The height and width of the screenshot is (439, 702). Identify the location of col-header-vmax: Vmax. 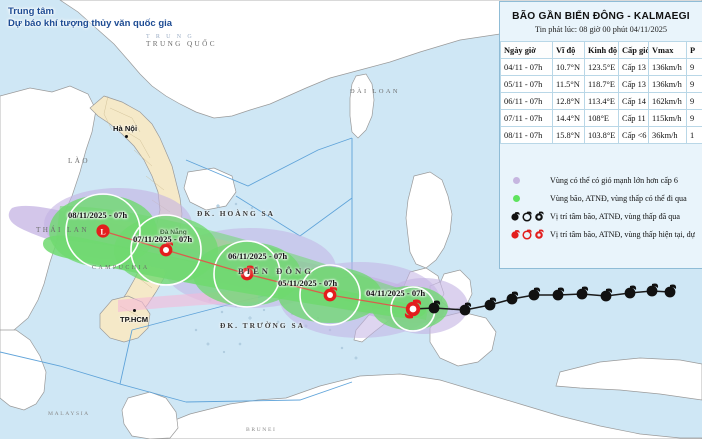
(667, 50).